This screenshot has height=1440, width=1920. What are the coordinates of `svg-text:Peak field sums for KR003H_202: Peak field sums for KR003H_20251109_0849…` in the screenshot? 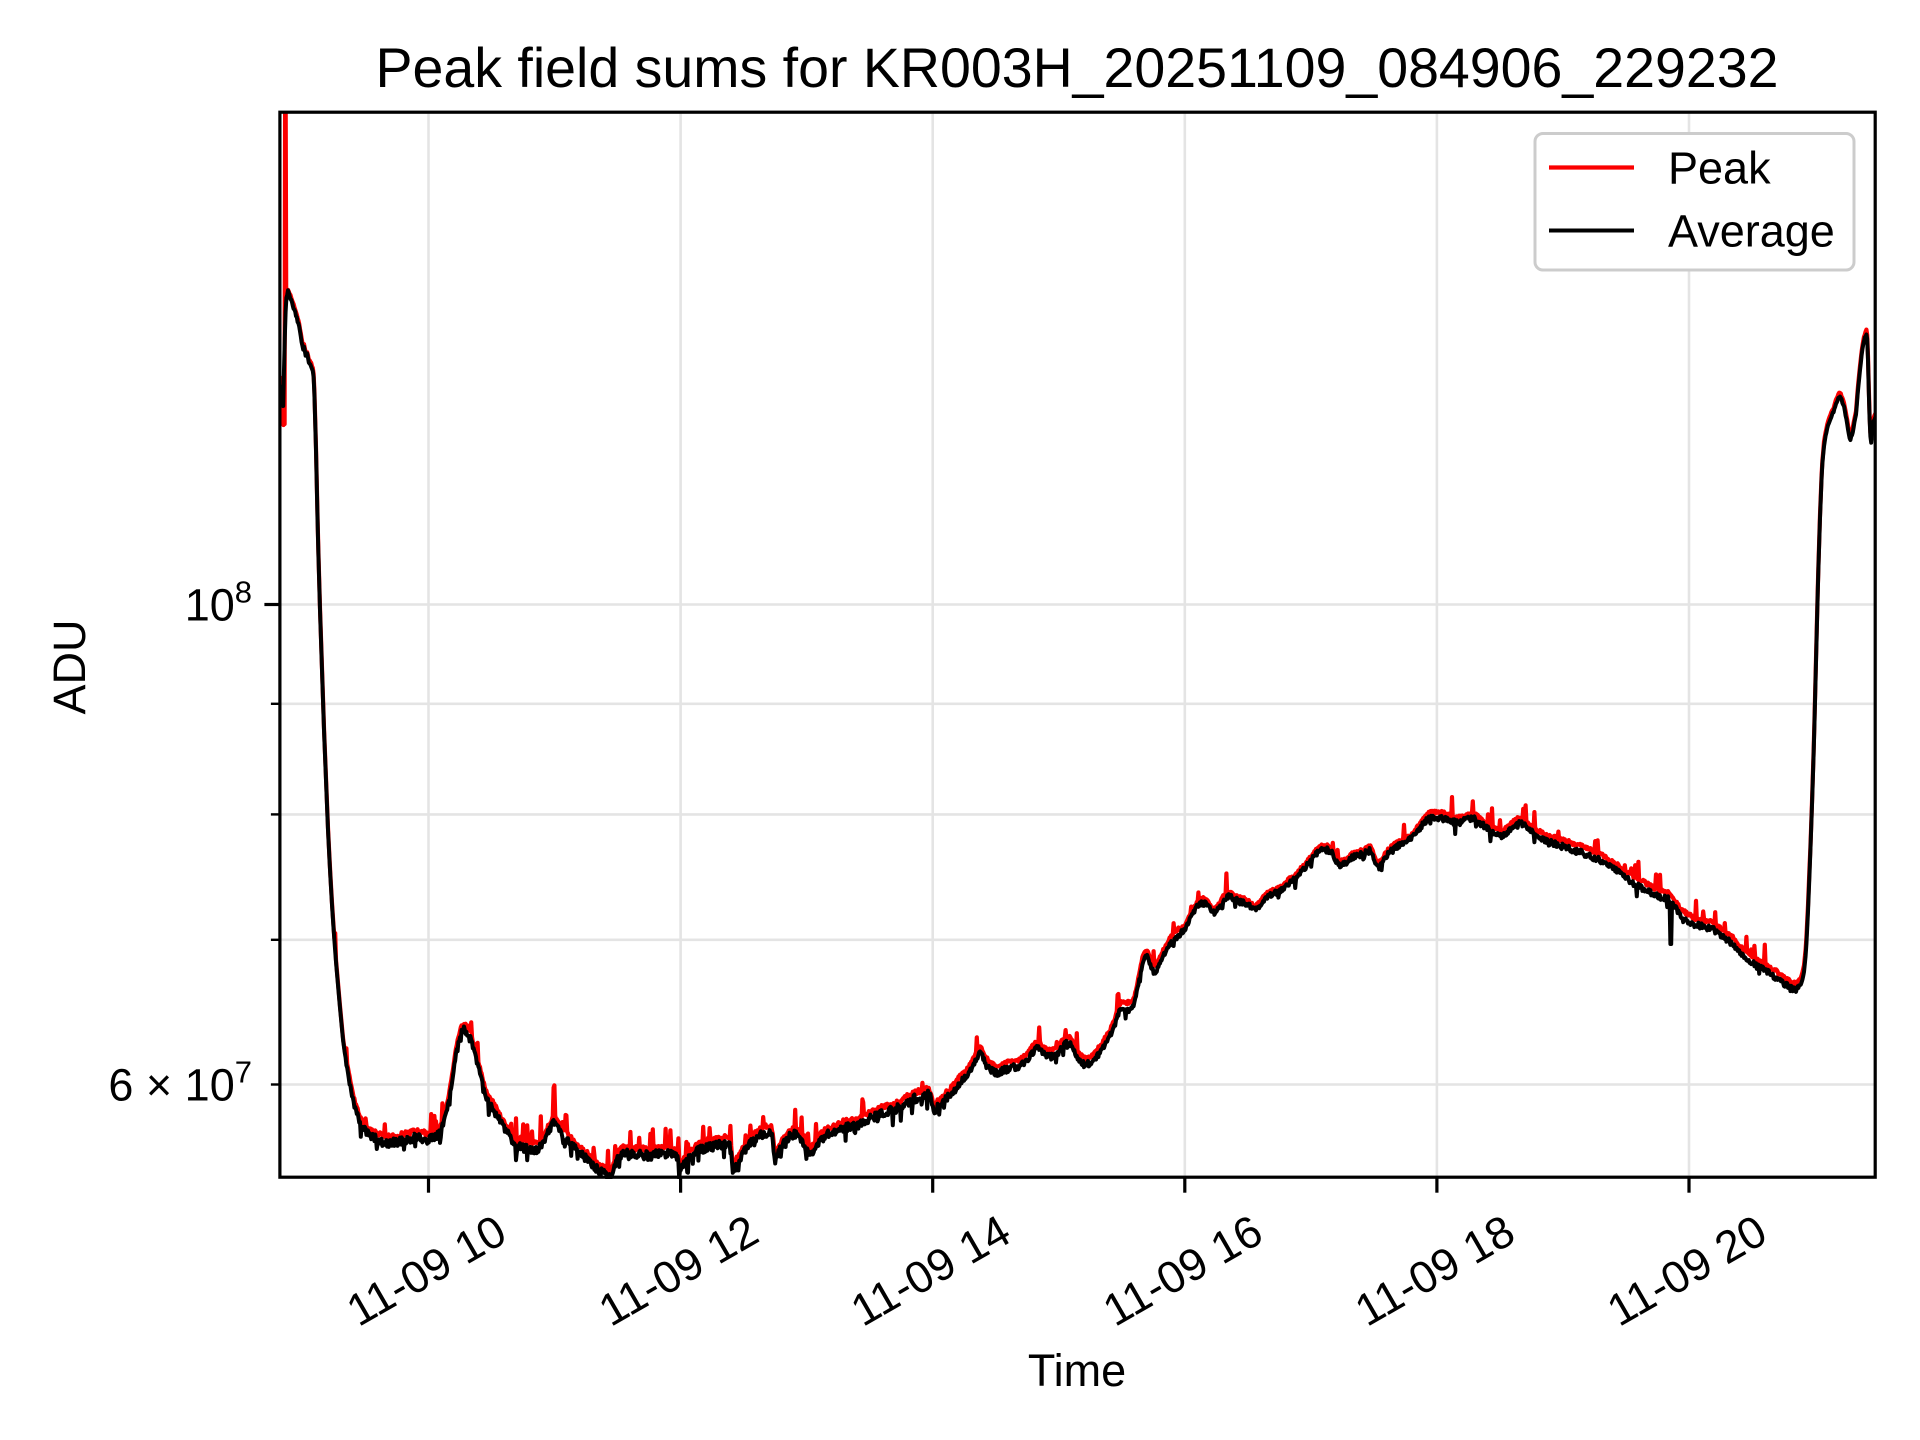 It's located at (1077, 68).